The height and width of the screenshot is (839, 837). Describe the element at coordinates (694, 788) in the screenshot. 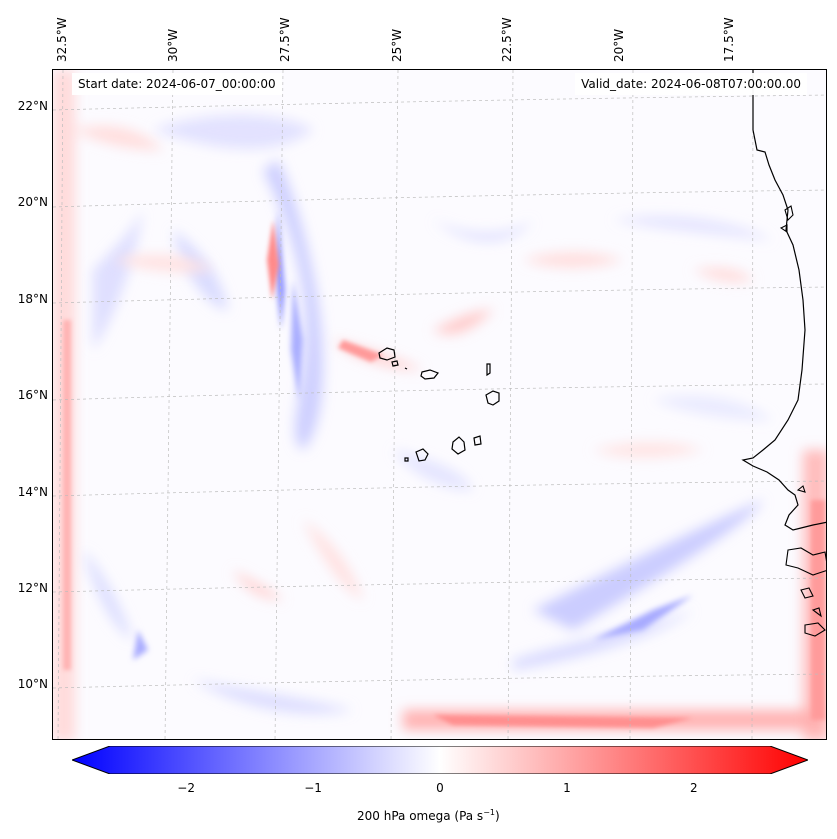

I see `colorbar-tick-label: 2` at that location.